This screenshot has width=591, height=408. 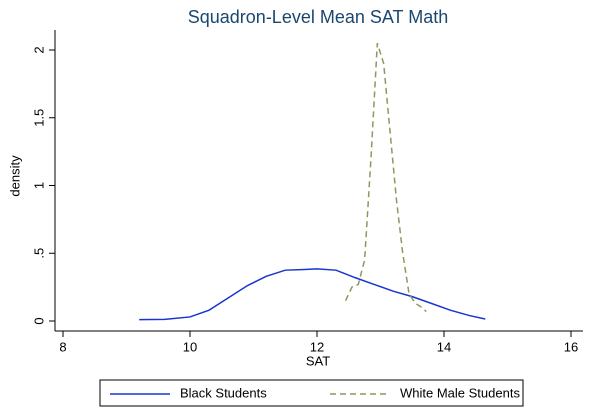 What do you see at coordinates (460, 392) in the screenshot?
I see `legend-label: White Male Students` at bounding box center [460, 392].